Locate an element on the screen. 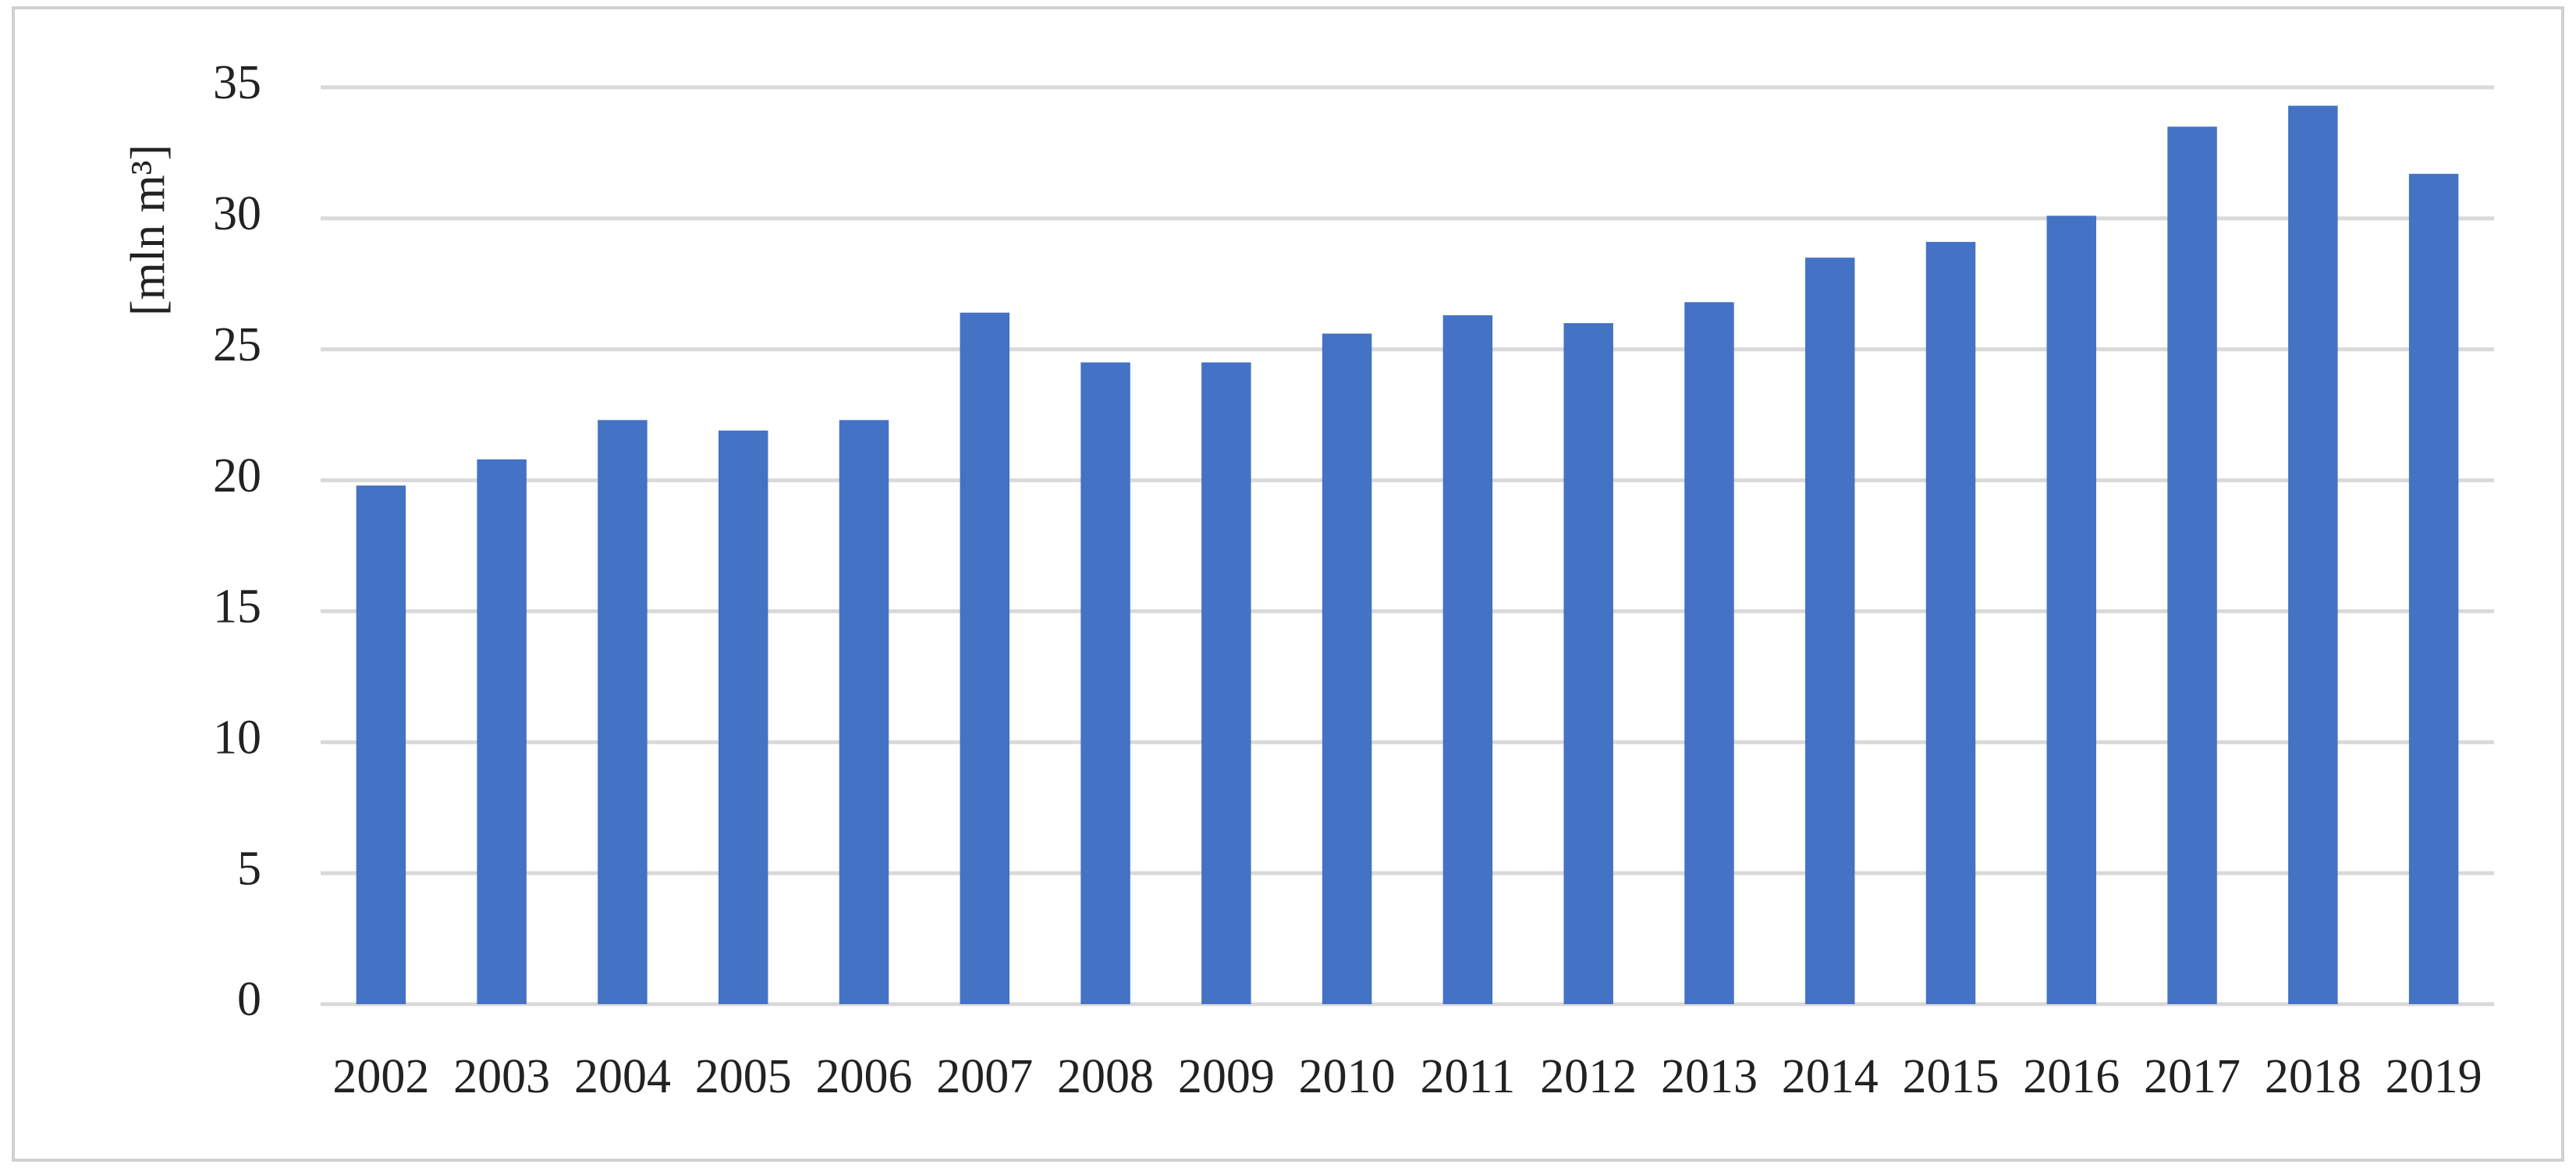  x-tick-label: 2013 is located at coordinates (1709, 1076).